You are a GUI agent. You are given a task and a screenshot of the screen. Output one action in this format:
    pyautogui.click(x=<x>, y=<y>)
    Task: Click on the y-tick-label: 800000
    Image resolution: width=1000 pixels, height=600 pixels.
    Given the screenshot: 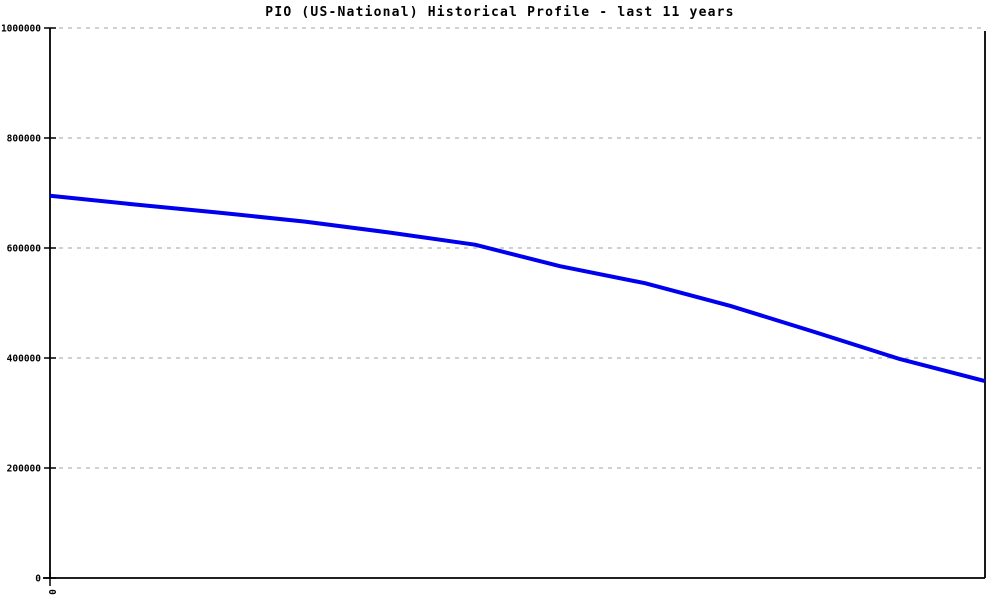 What is the action you would take?
    pyautogui.click(x=24, y=139)
    